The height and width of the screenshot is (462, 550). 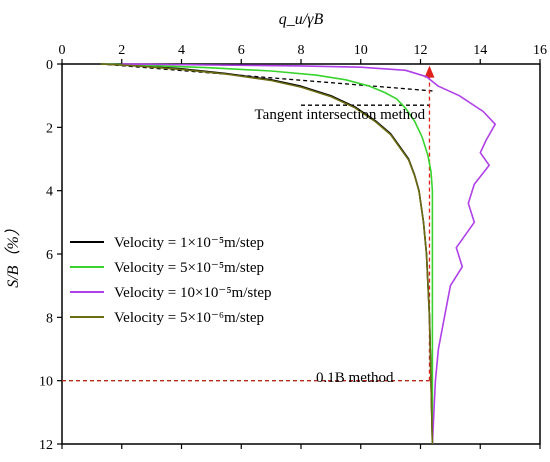 What do you see at coordinates (121, 50) in the screenshot?
I see `x-tick-label-1: 2` at bounding box center [121, 50].